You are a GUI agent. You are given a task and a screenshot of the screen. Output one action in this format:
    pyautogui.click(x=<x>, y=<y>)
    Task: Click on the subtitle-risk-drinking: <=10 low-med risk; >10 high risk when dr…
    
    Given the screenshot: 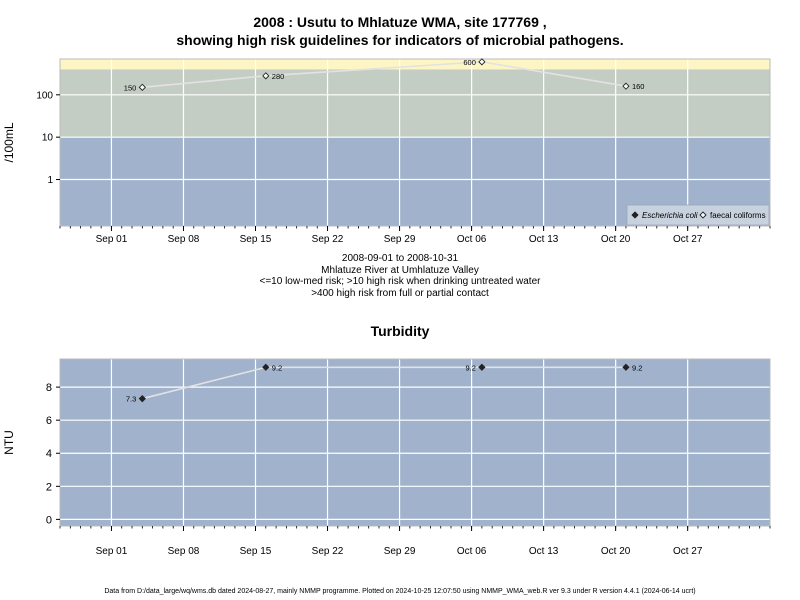 What is the action you would take?
    pyautogui.click(x=400, y=281)
    